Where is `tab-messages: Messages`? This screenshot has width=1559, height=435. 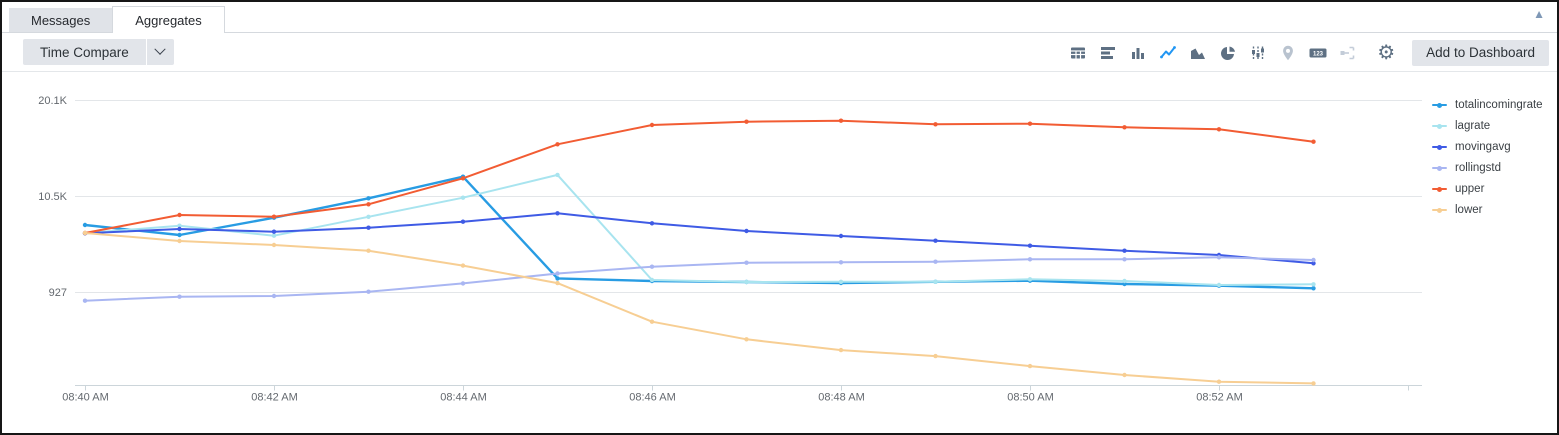 tab-messages: Messages is located at coordinates (61, 20).